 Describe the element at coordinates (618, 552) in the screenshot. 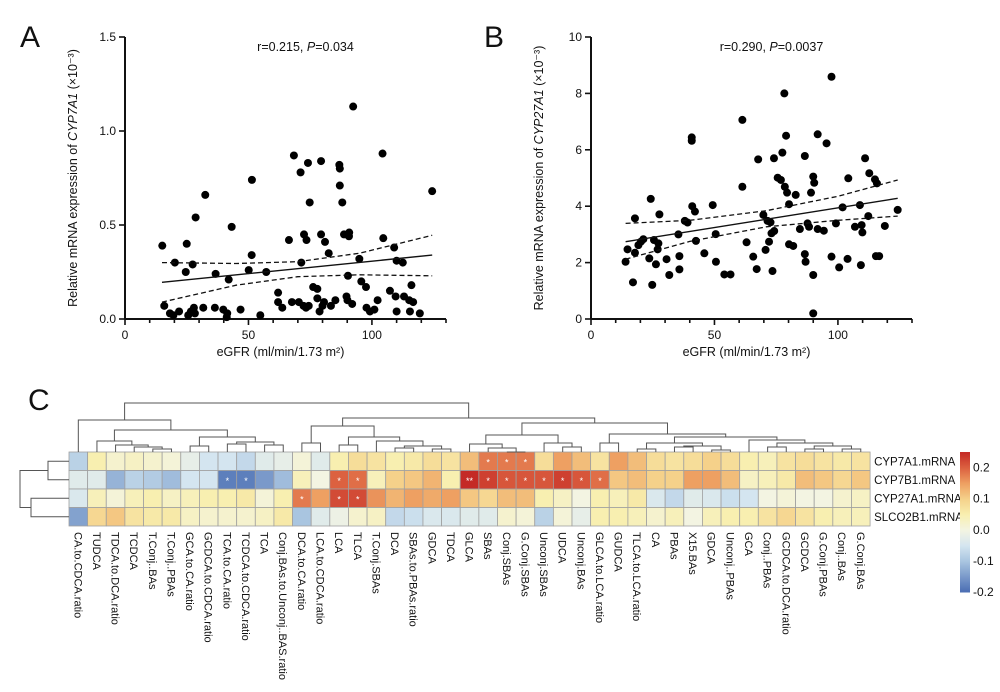

I see `column-label: GUDCA` at that location.